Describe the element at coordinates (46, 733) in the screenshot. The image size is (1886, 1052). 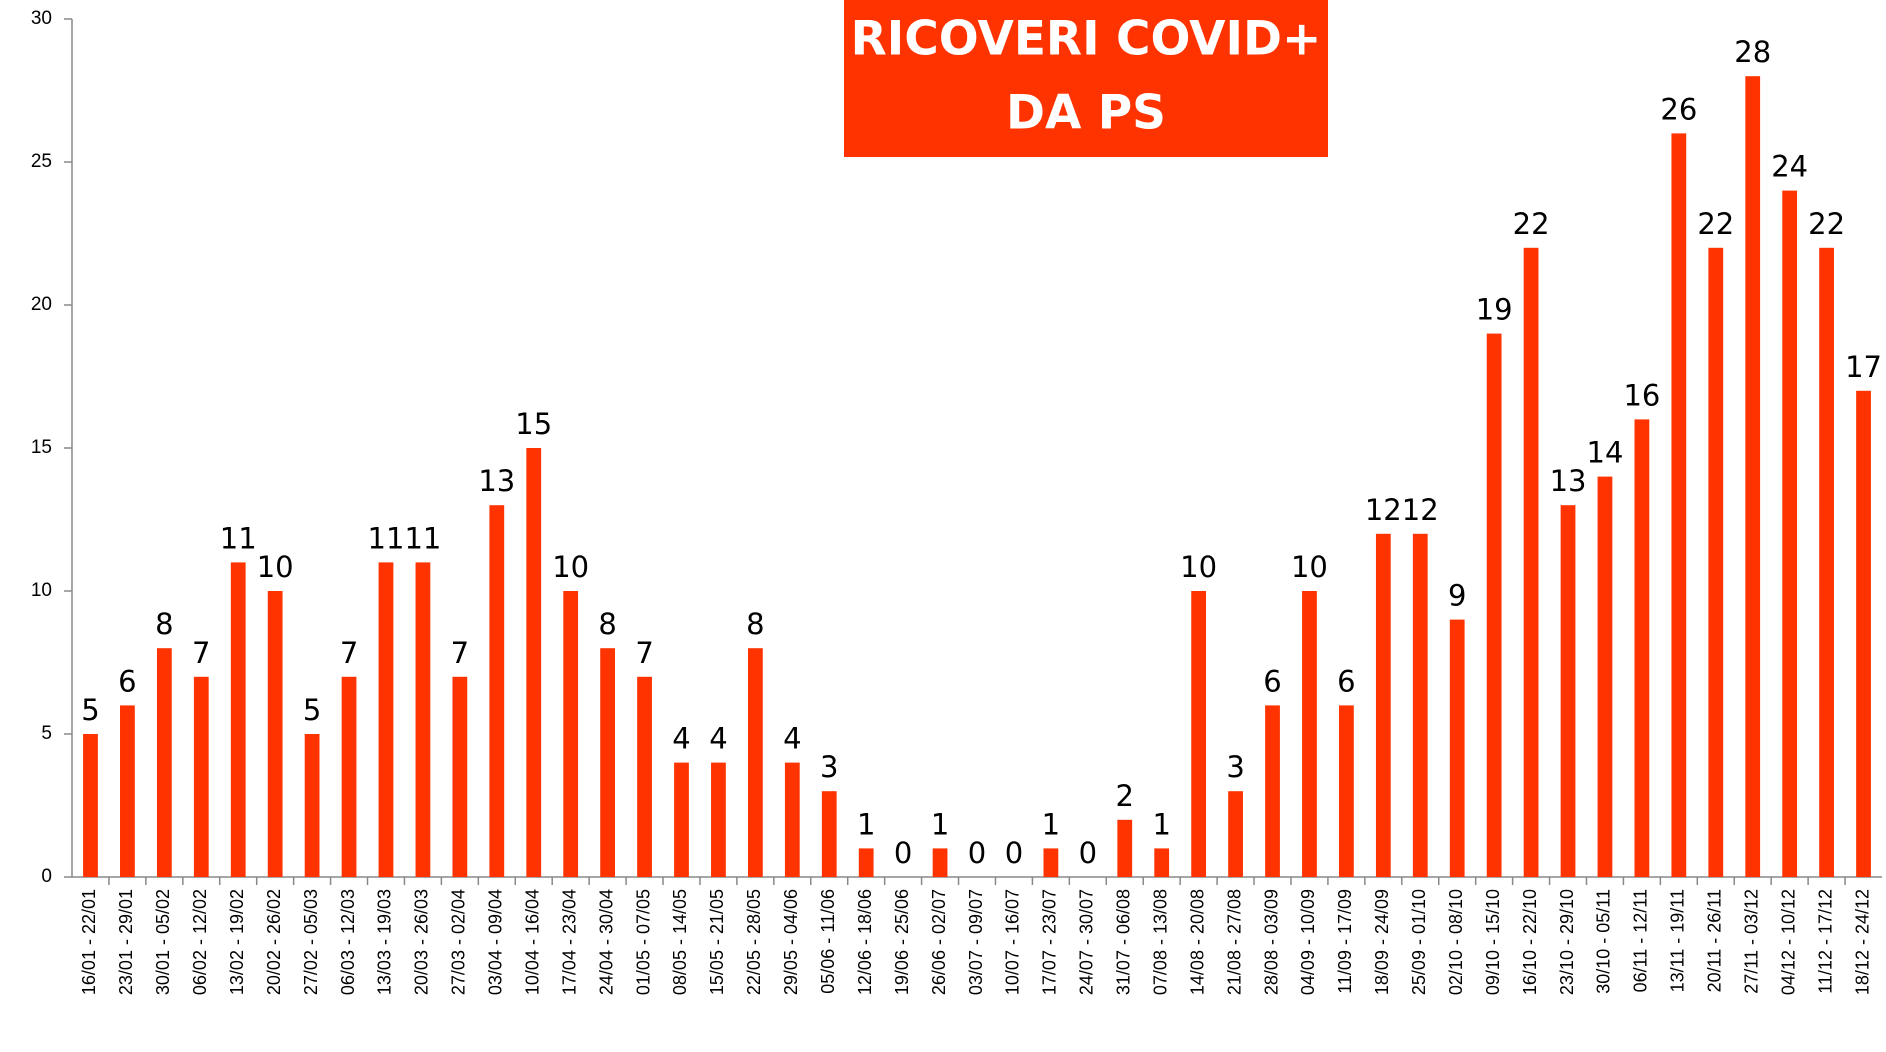
I see `y-tick-label: 5` at that location.